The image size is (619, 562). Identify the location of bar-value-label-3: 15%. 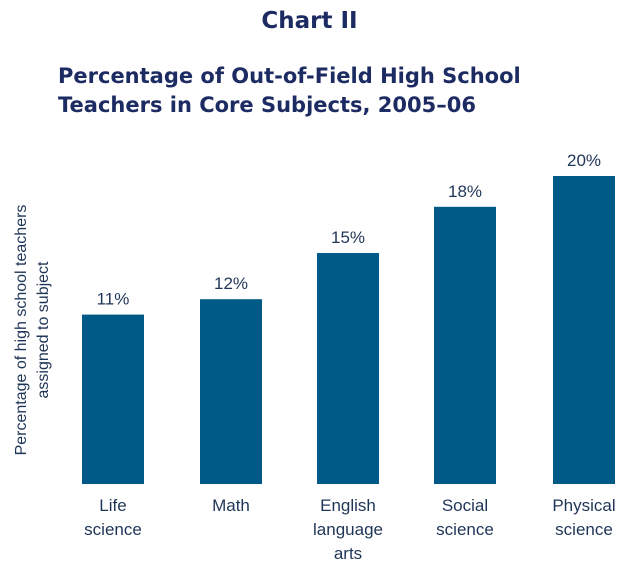
(348, 237).